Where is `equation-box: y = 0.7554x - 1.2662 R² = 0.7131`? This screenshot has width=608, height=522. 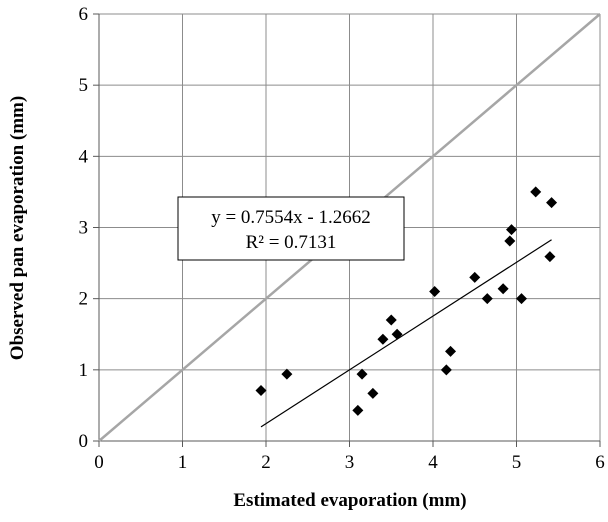
equation-box: y = 0.7554x - 1.2662 R² = 0.7131 is located at coordinates (291, 228).